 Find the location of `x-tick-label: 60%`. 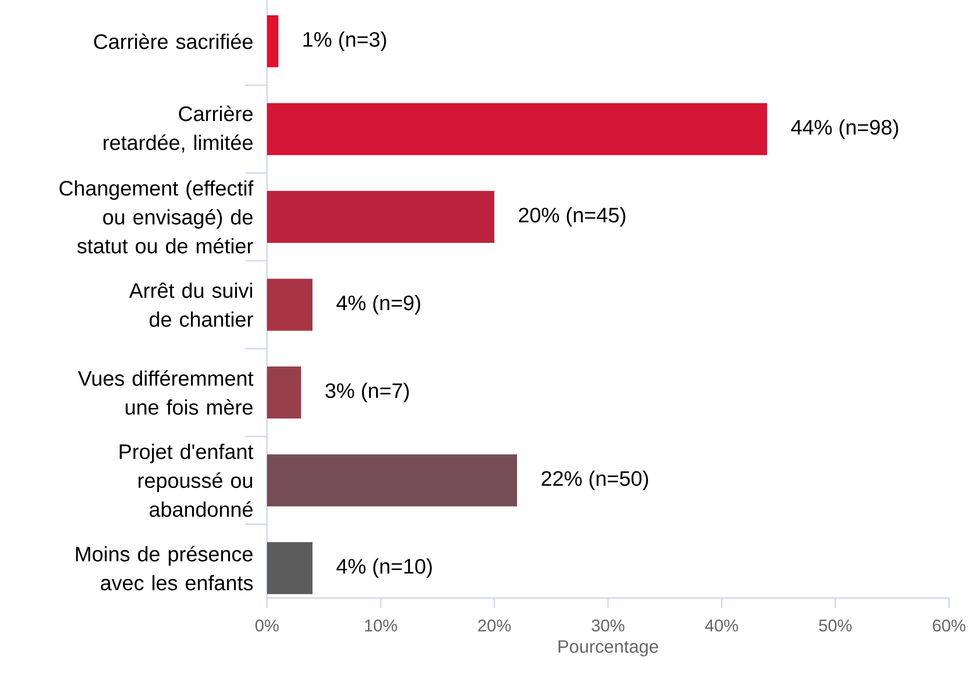

x-tick-label: 60% is located at coordinates (949, 626).